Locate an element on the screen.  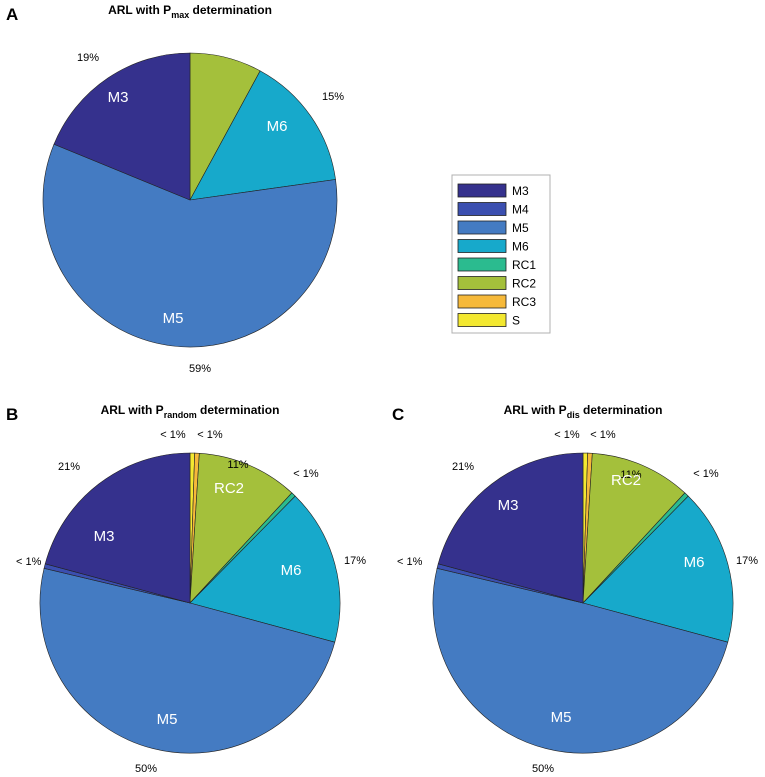
legend: M3 M4 M5 M6 RC1 RC2 RC3 S is located at coordinates (501, 254).